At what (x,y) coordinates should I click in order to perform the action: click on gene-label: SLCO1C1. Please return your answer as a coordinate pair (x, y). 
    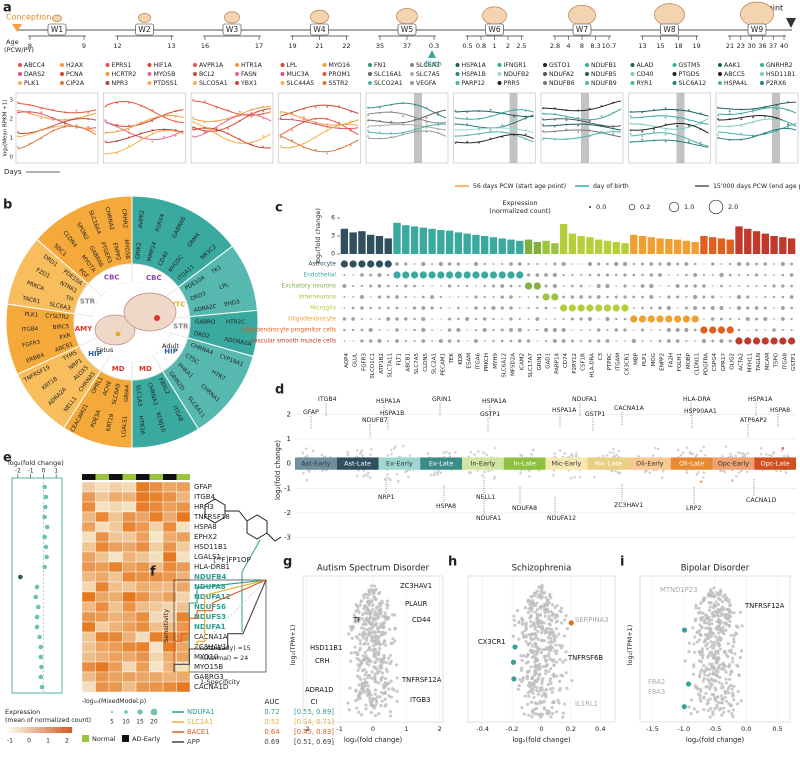
    Looking at the image, I should click on (373, 366).